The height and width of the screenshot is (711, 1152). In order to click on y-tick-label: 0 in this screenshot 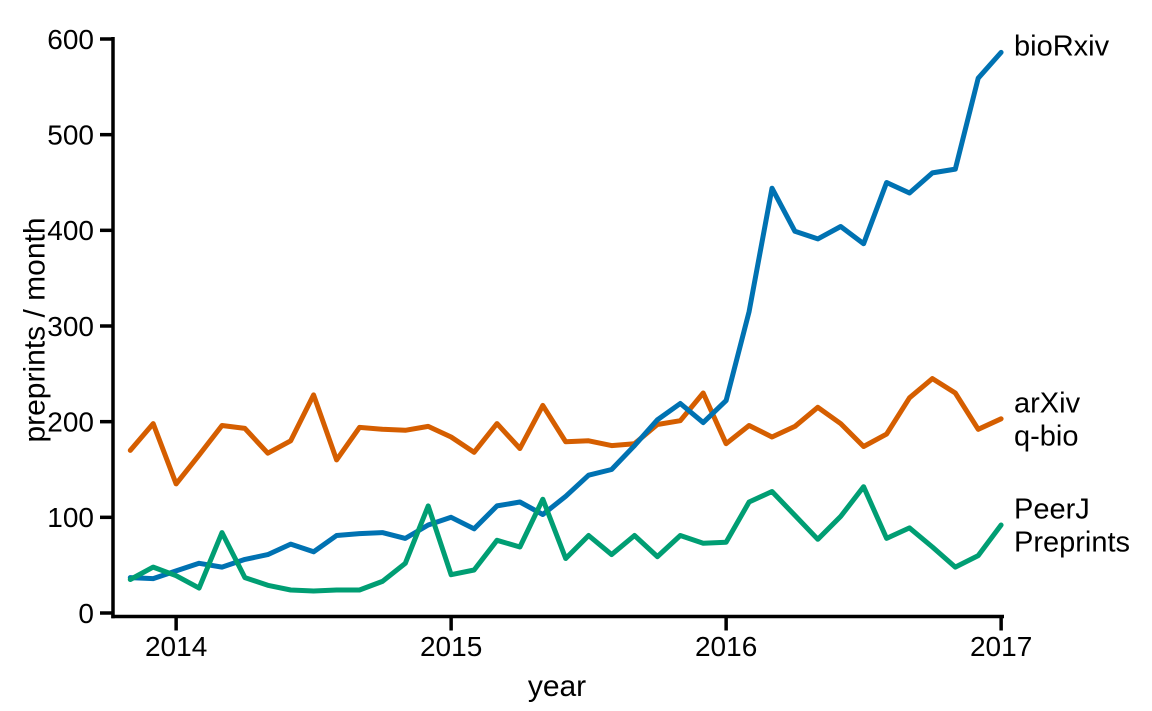, I will do `click(86, 613)`.